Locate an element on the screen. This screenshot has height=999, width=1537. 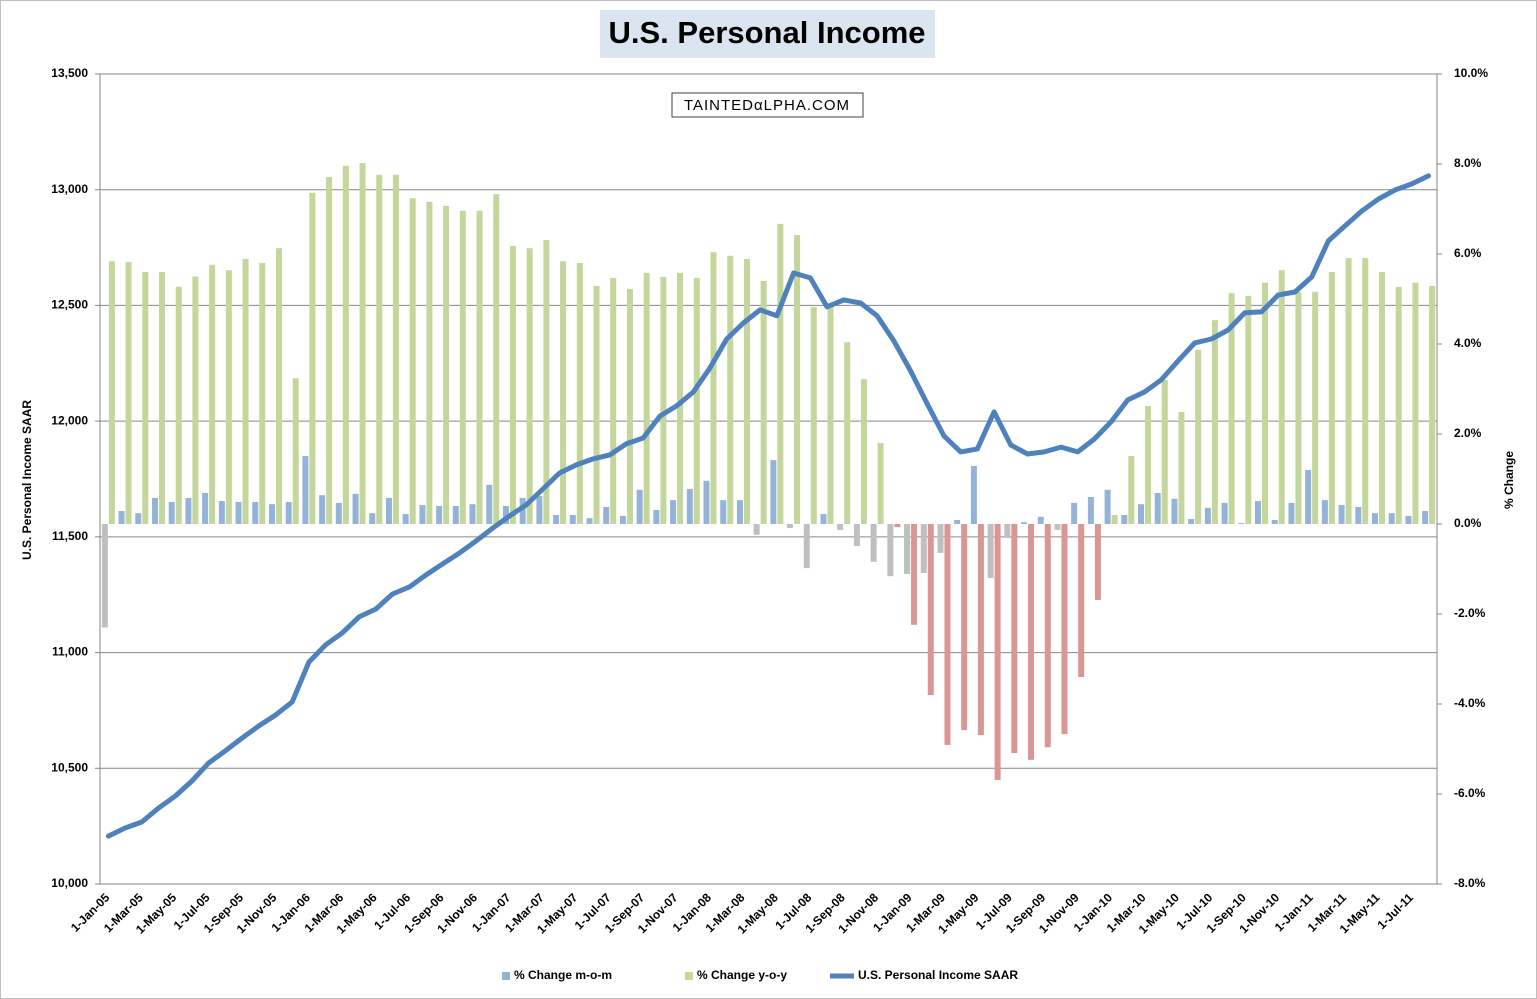
y2-tick-label: 0.0% is located at coordinates (1468, 523).